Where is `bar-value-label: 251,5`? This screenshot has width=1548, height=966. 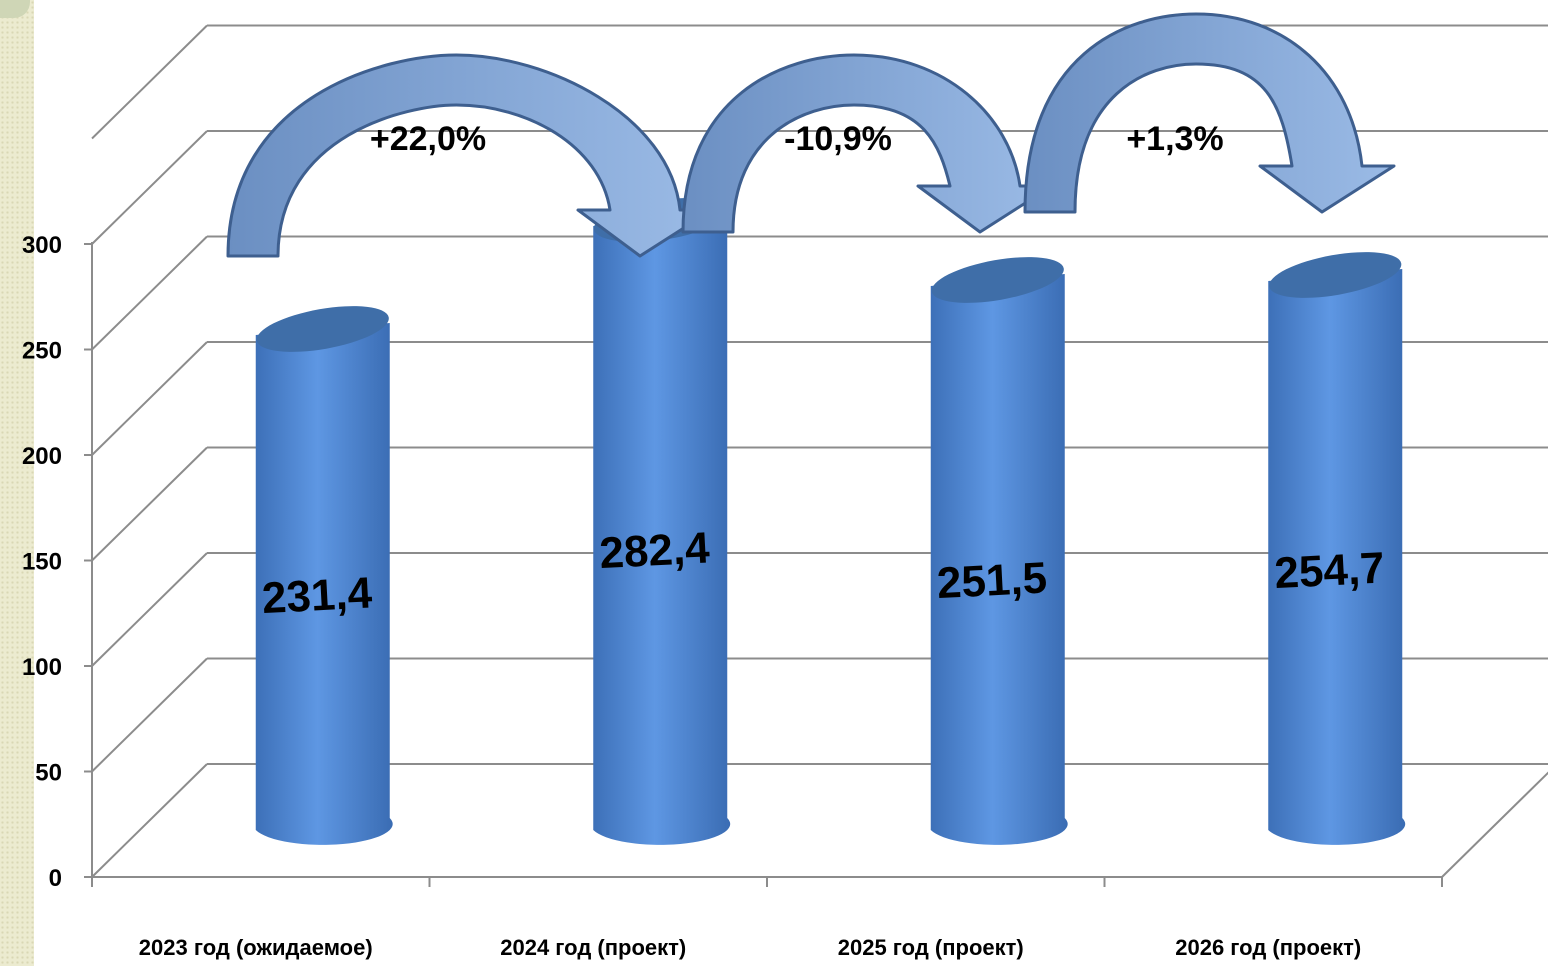 bar-value-label: 251,5 is located at coordinates (992, 580).